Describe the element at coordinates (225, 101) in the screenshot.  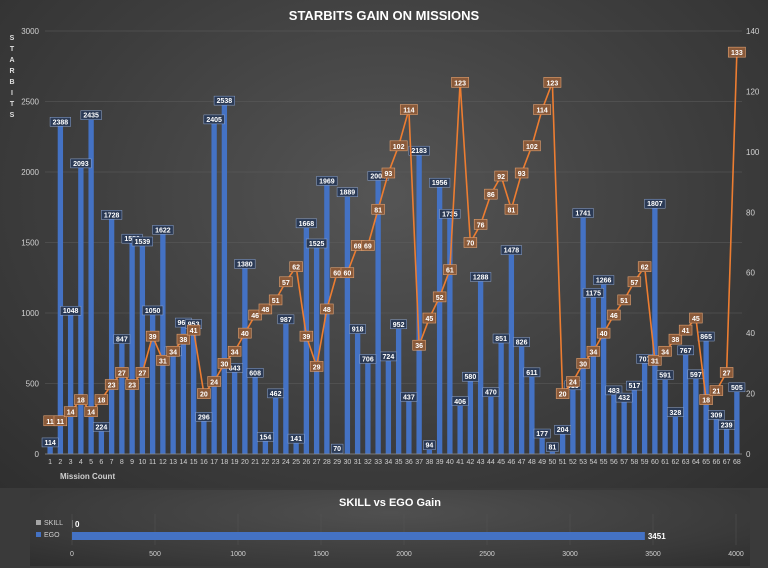
I see `bar-data-label-text: 2538` at that location.